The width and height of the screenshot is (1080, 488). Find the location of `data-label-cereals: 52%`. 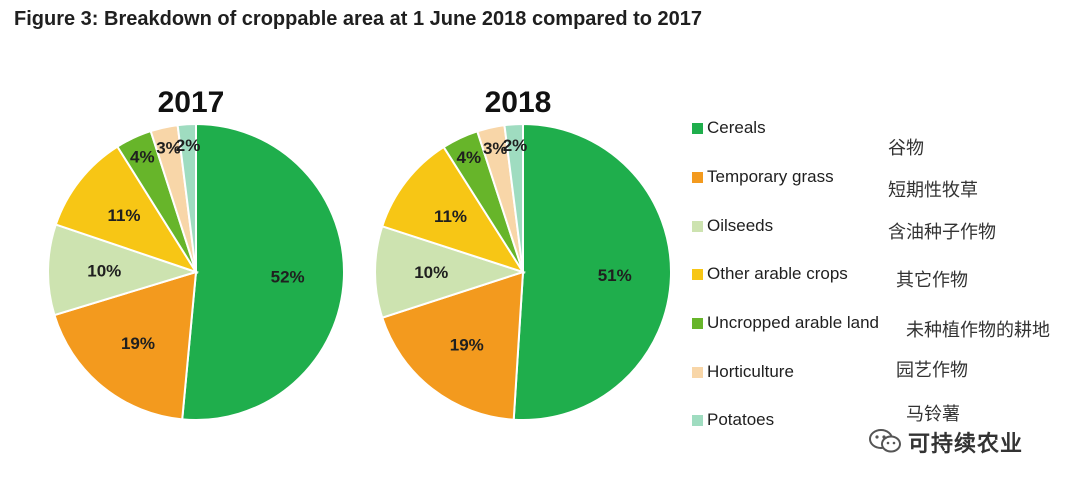

data-label-cereals: 52% is located at coordinates (288, 276).